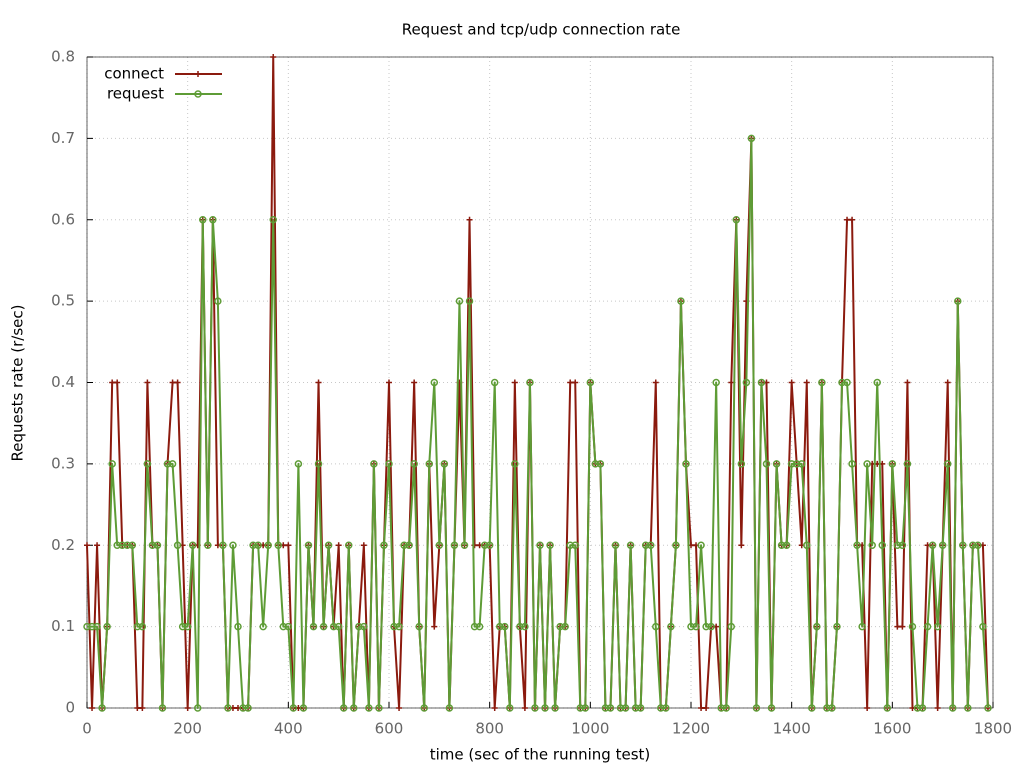  What do you see at coordinates (63, 301) in the screenshot?
I see `y-tick-label: 0.5` at bounding box center [63, 301].